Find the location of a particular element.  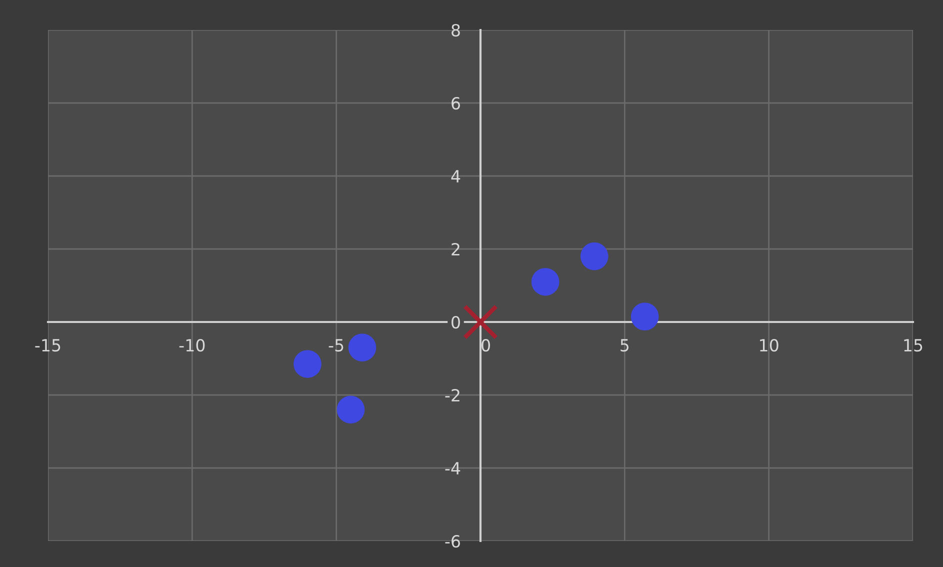

y-tick-label: 6 is located at coordinates (456, 103).